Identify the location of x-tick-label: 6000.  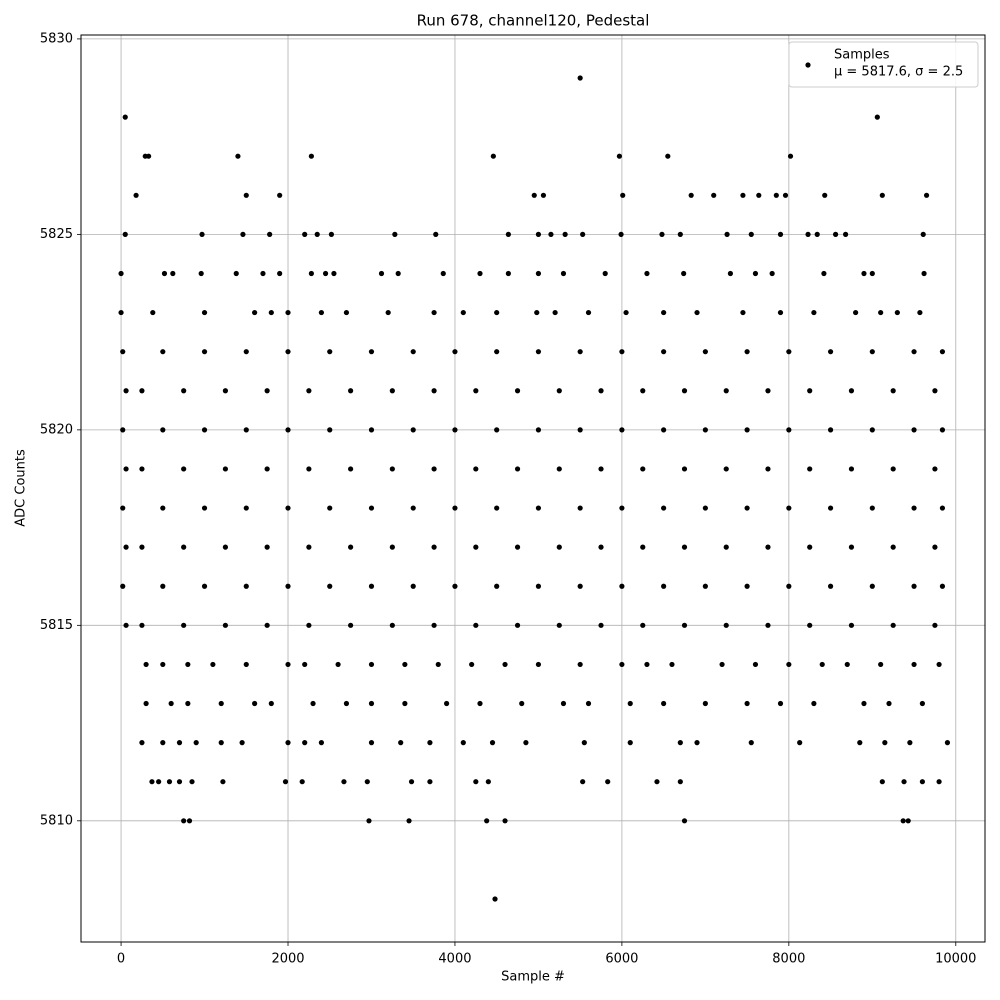
(621, 959).